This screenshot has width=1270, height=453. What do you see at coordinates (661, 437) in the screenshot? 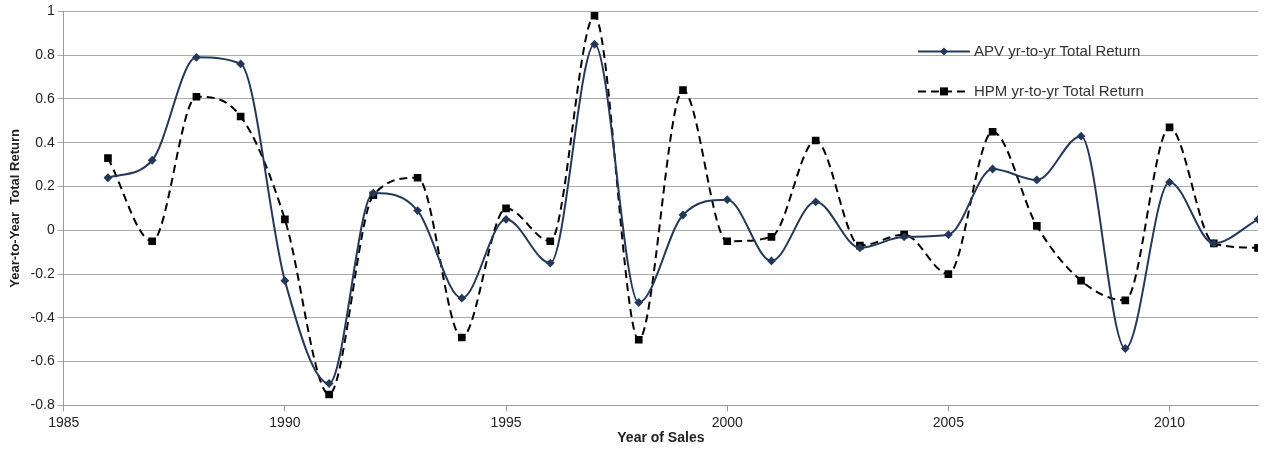
I see `x-axis-title: Year of Sales` at bounding box center [661, 437].